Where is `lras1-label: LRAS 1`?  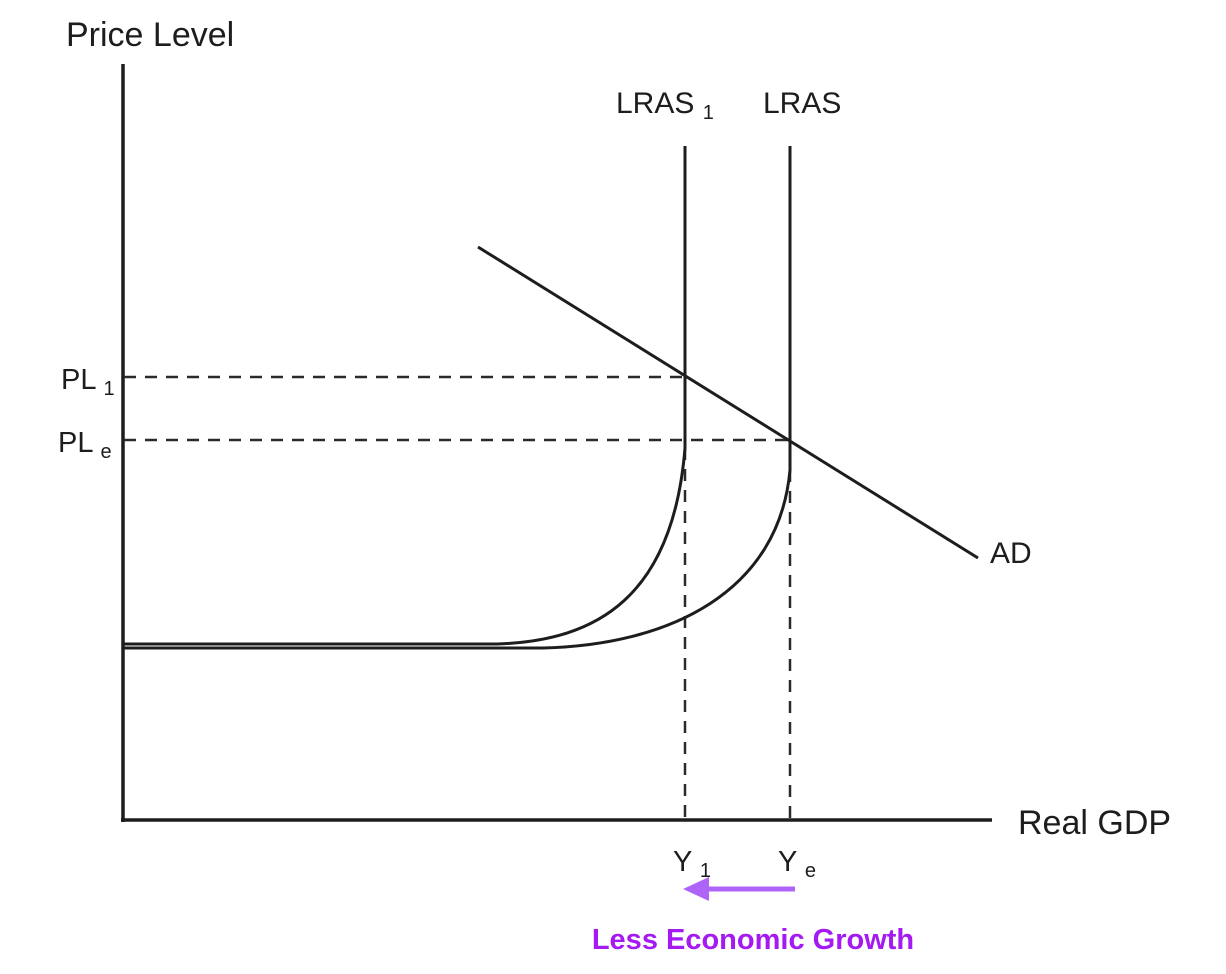 lras1-label: LRAS 1 is located at coordinates (665, 105).